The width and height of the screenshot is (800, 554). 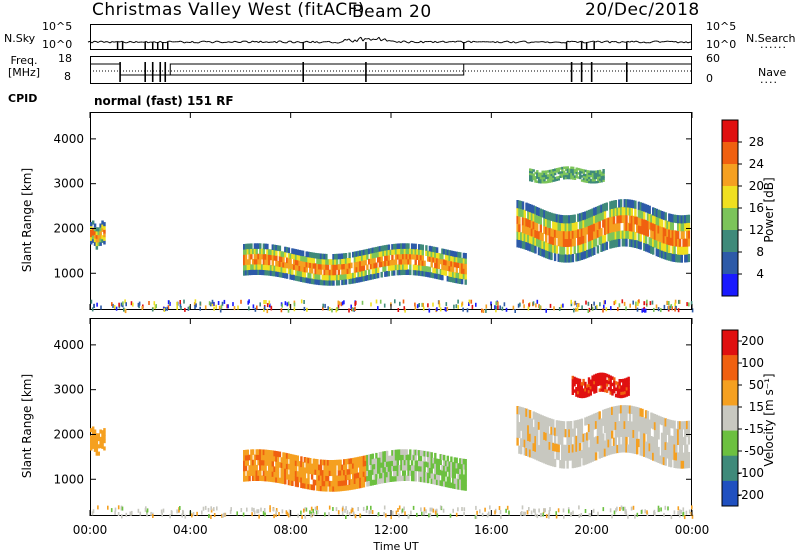 I want to click on x-tick-label: 16:00, so click(x=491, y=530).